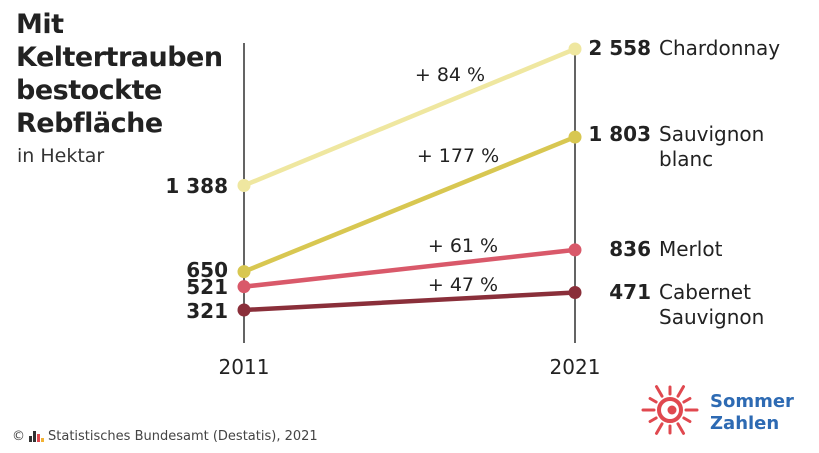  What do you see at coordinates (691, 249) in the screenshot?
I see `series-name-label: Merlot` at bounding box center [691, 249].